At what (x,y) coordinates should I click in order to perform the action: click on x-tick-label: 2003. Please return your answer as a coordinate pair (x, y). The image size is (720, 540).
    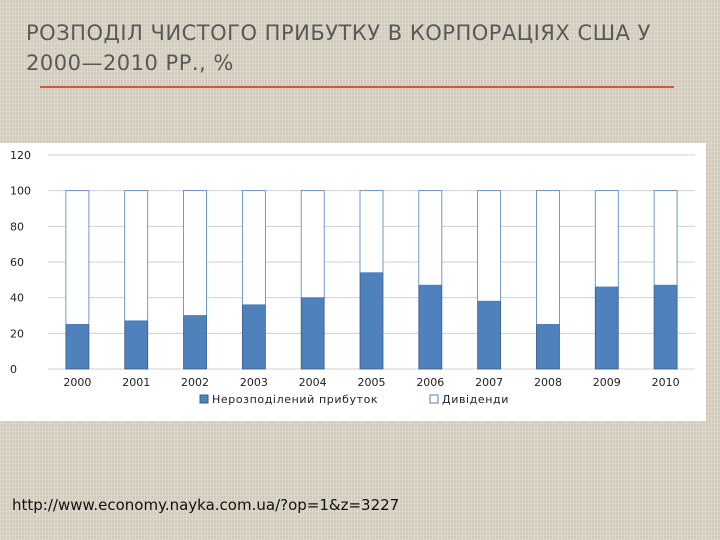
    Looking at the image, I should click on (254, 382).